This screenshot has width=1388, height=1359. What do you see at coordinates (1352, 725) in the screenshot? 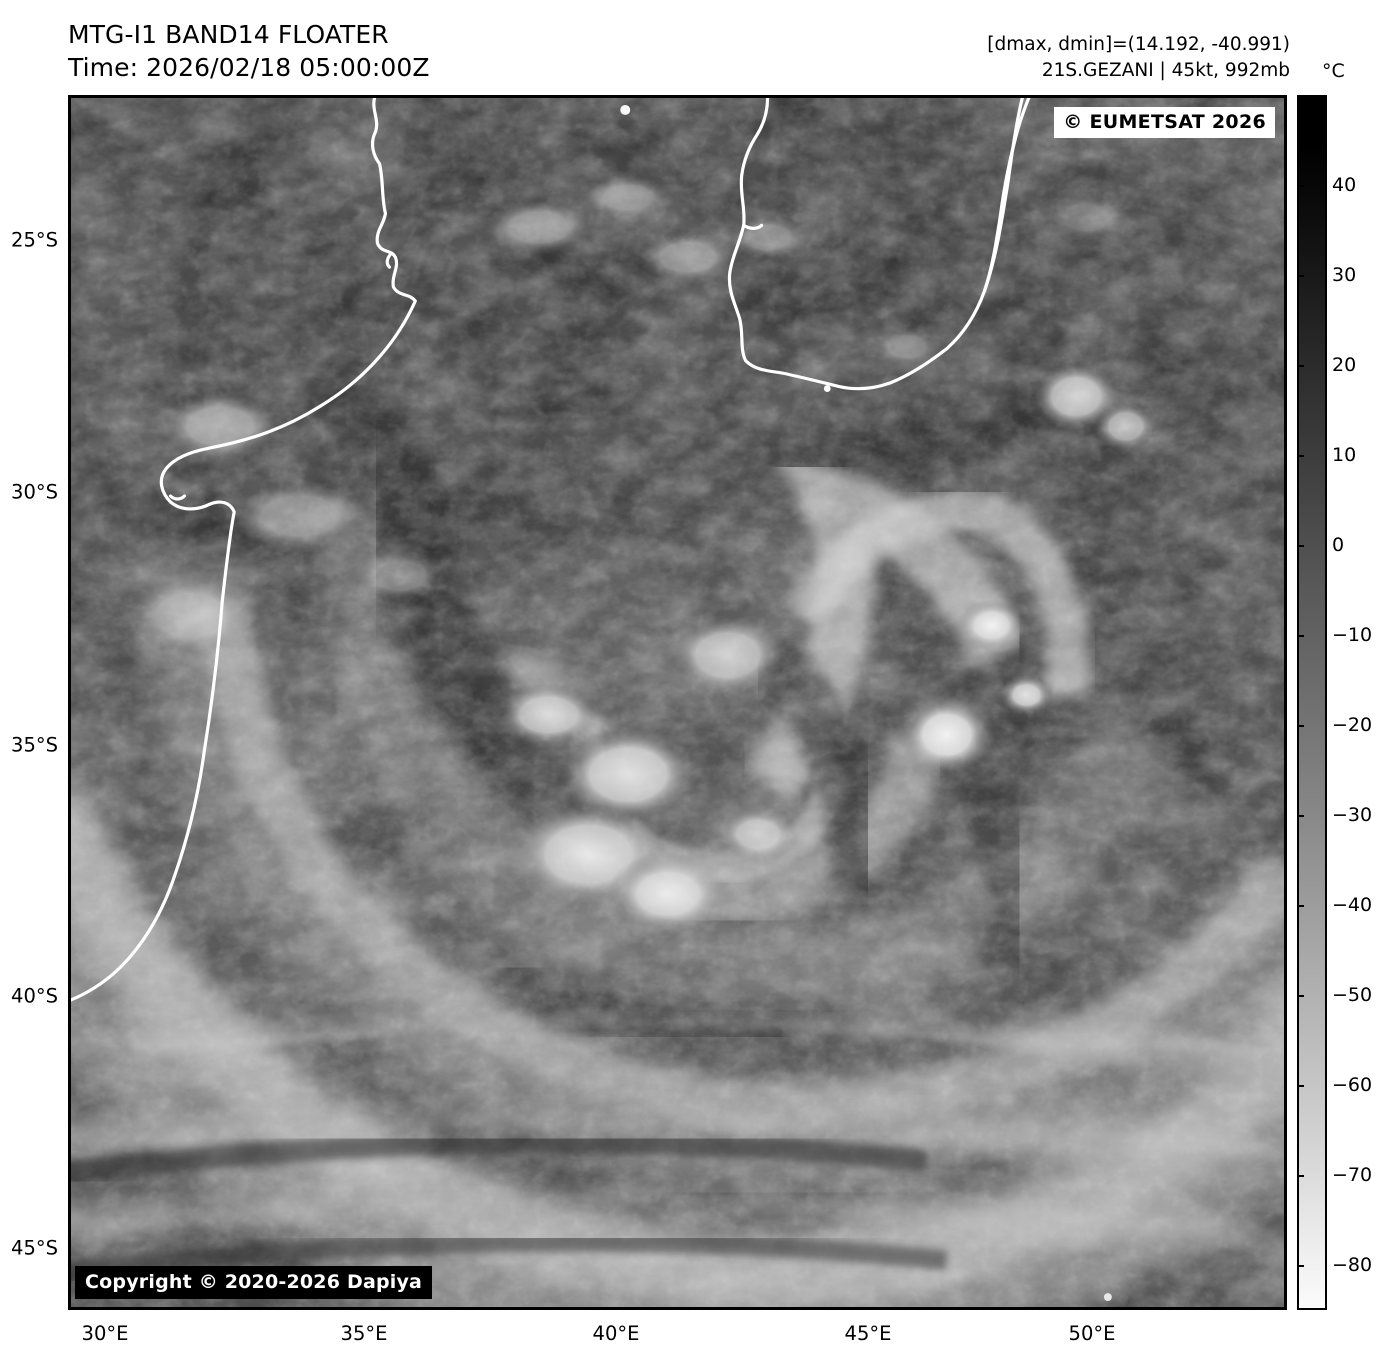
I see `cbar-tick-m20: −20` at bounding box center [1352, 725].